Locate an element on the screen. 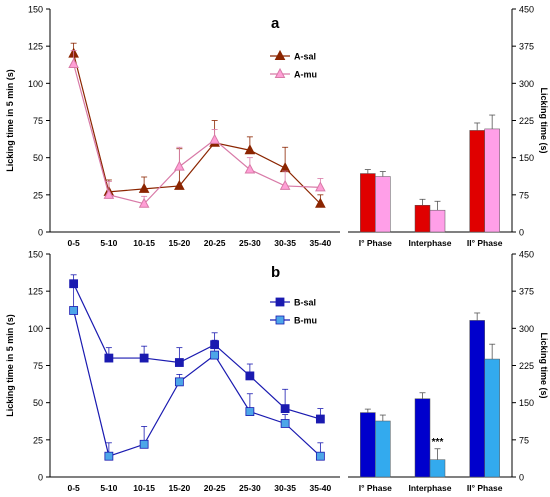 This screenshot has height=497, width=550. b-bar-y-tick-label: 300 is located at coordinates (526, 329).